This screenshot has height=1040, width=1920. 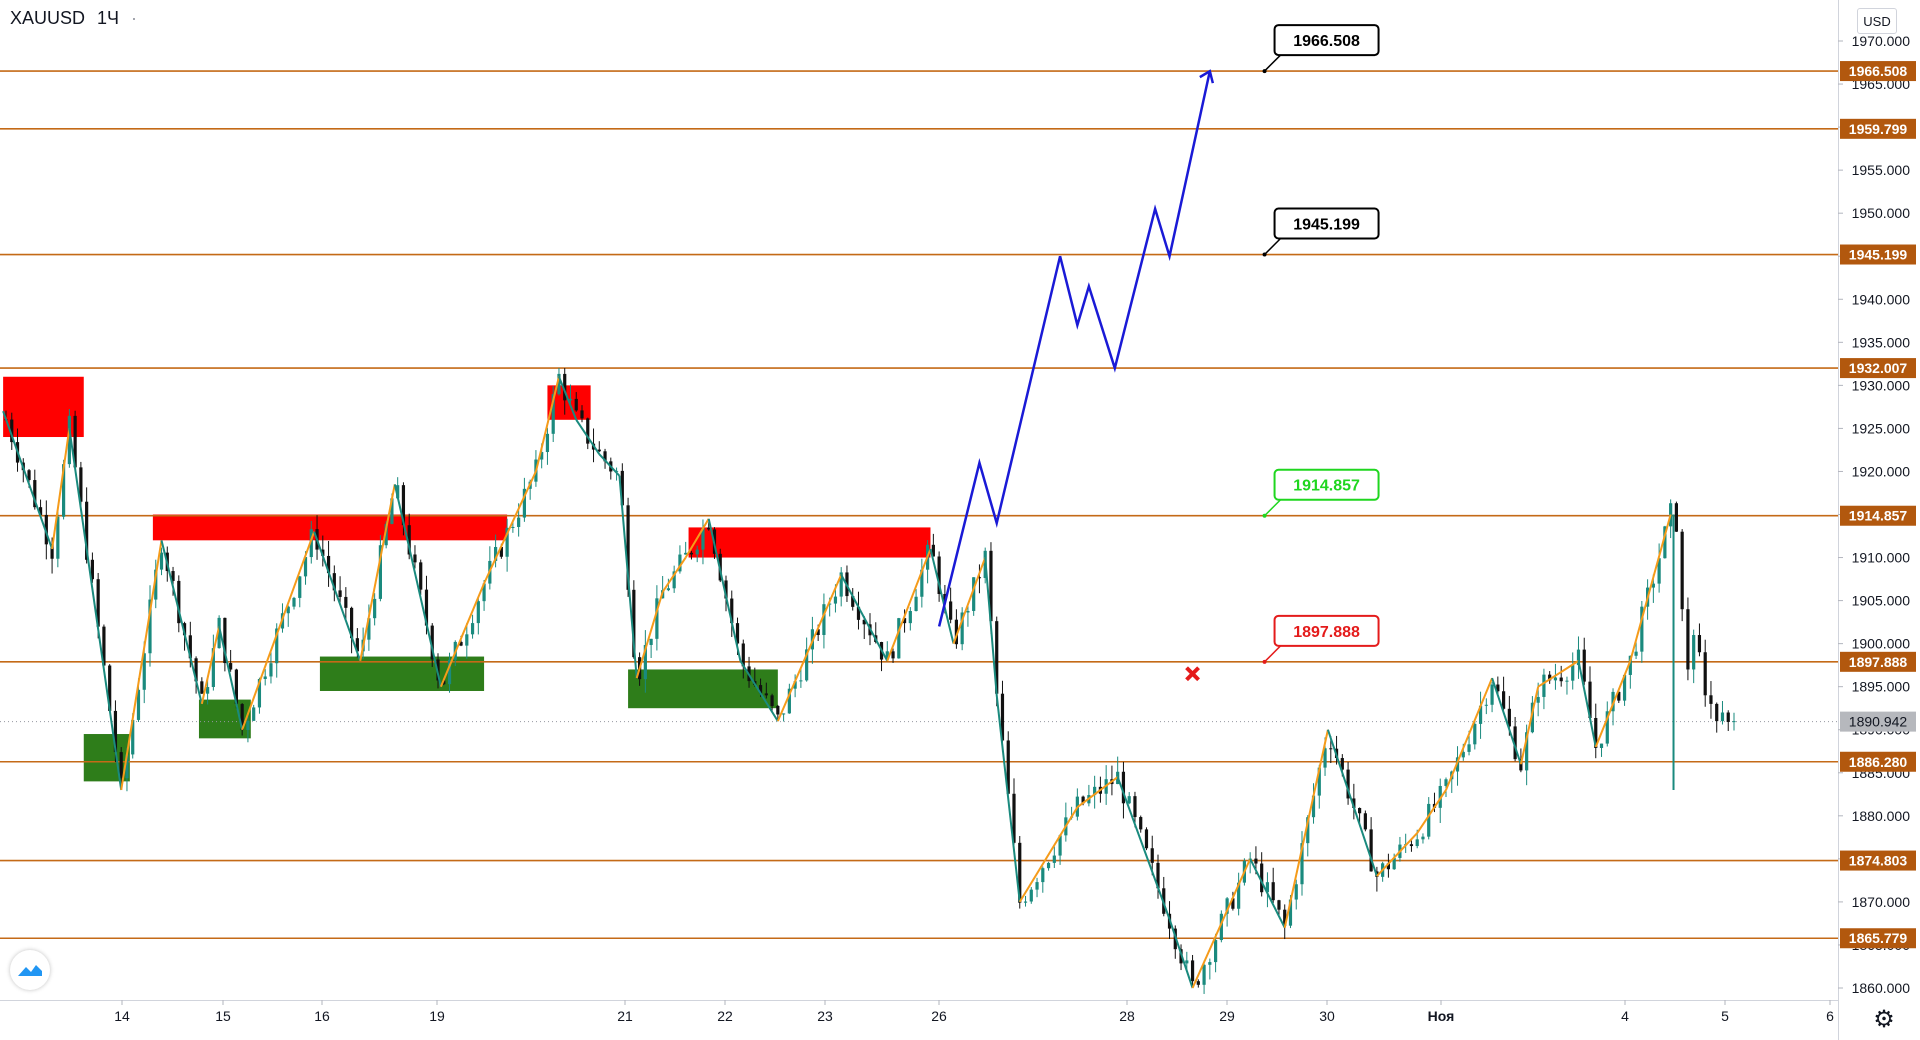 What do you see at coordinates (48, 18) in the screenshot?
I see `symbol-name: XAUUSD` at bounding box center [48, 18].